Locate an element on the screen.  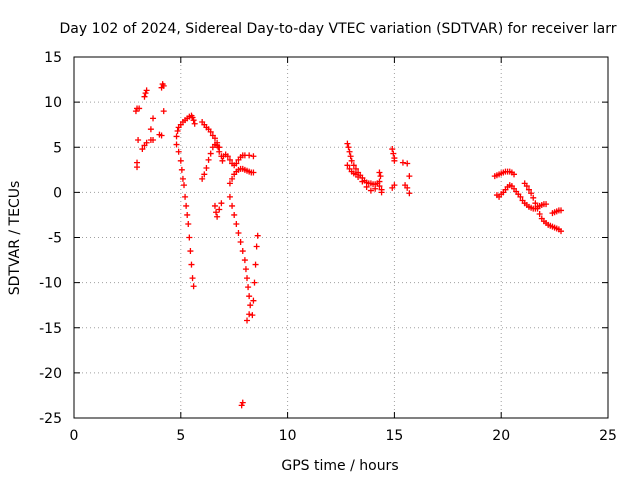
series-arc-5h is located at coordinates (185, 201).